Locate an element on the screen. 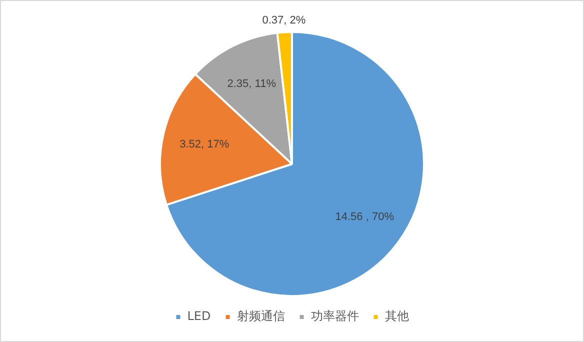 Image resolution: width=584 pixels, height=342 pixels. legend-label: 功率器件 is located at coordinates (334, 316).